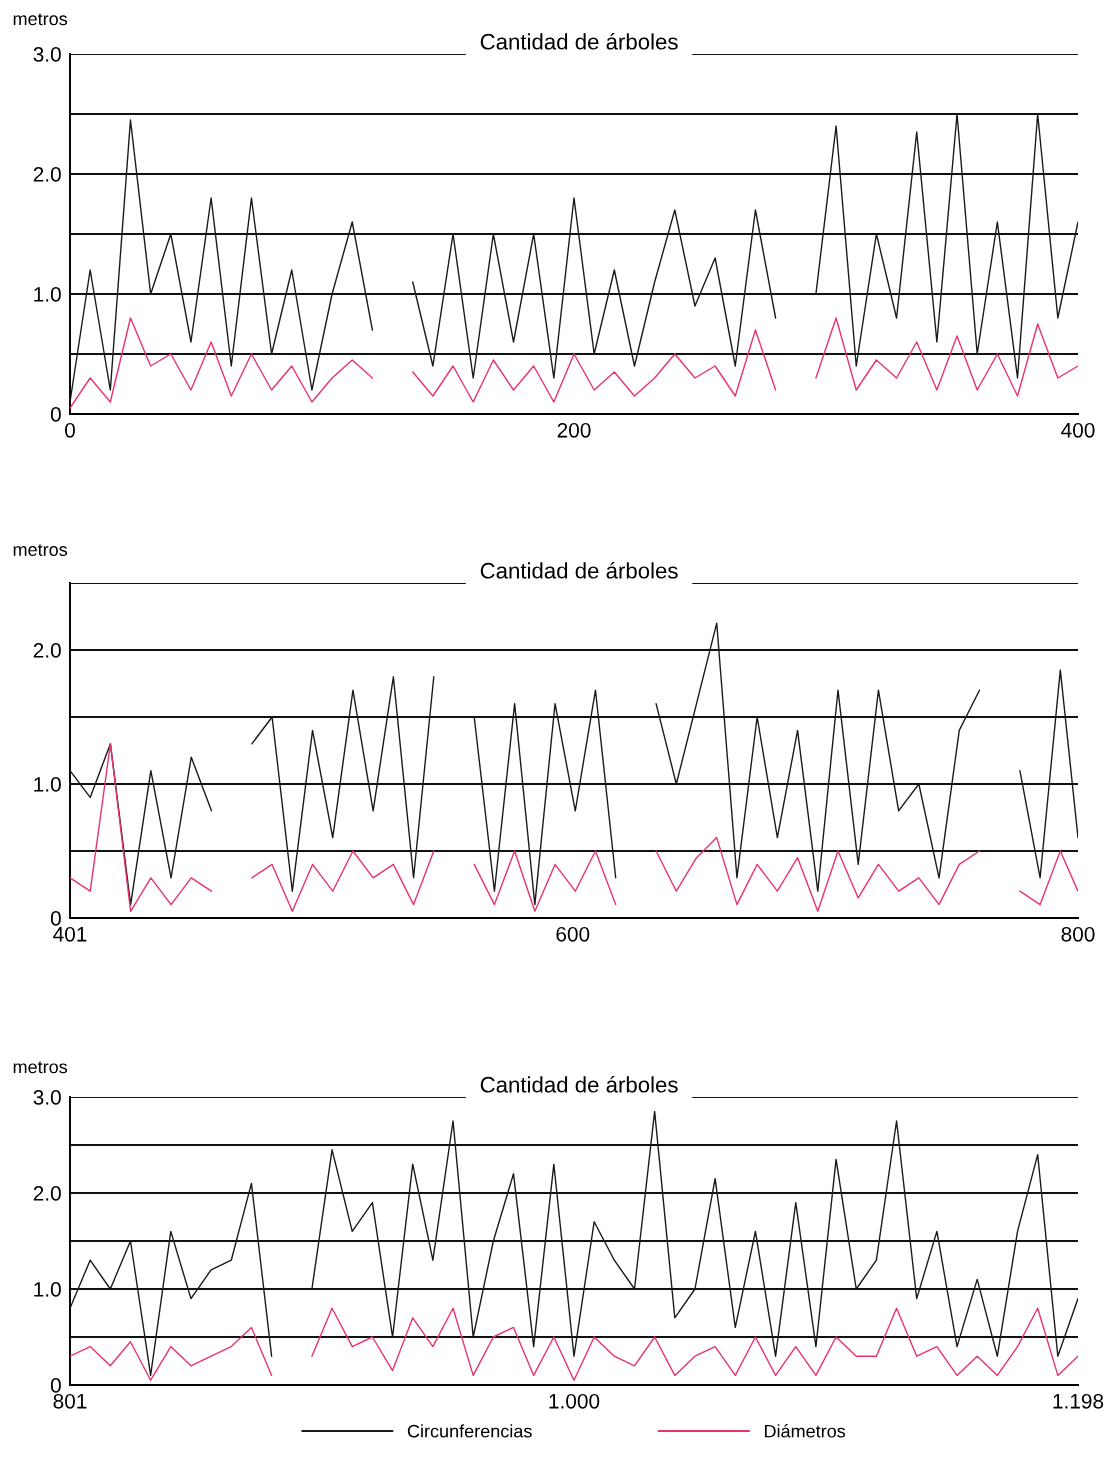 The width and height of the screenshot is (1105, 1461). I want to click on x-tick-label: 401, so click(70, 934).